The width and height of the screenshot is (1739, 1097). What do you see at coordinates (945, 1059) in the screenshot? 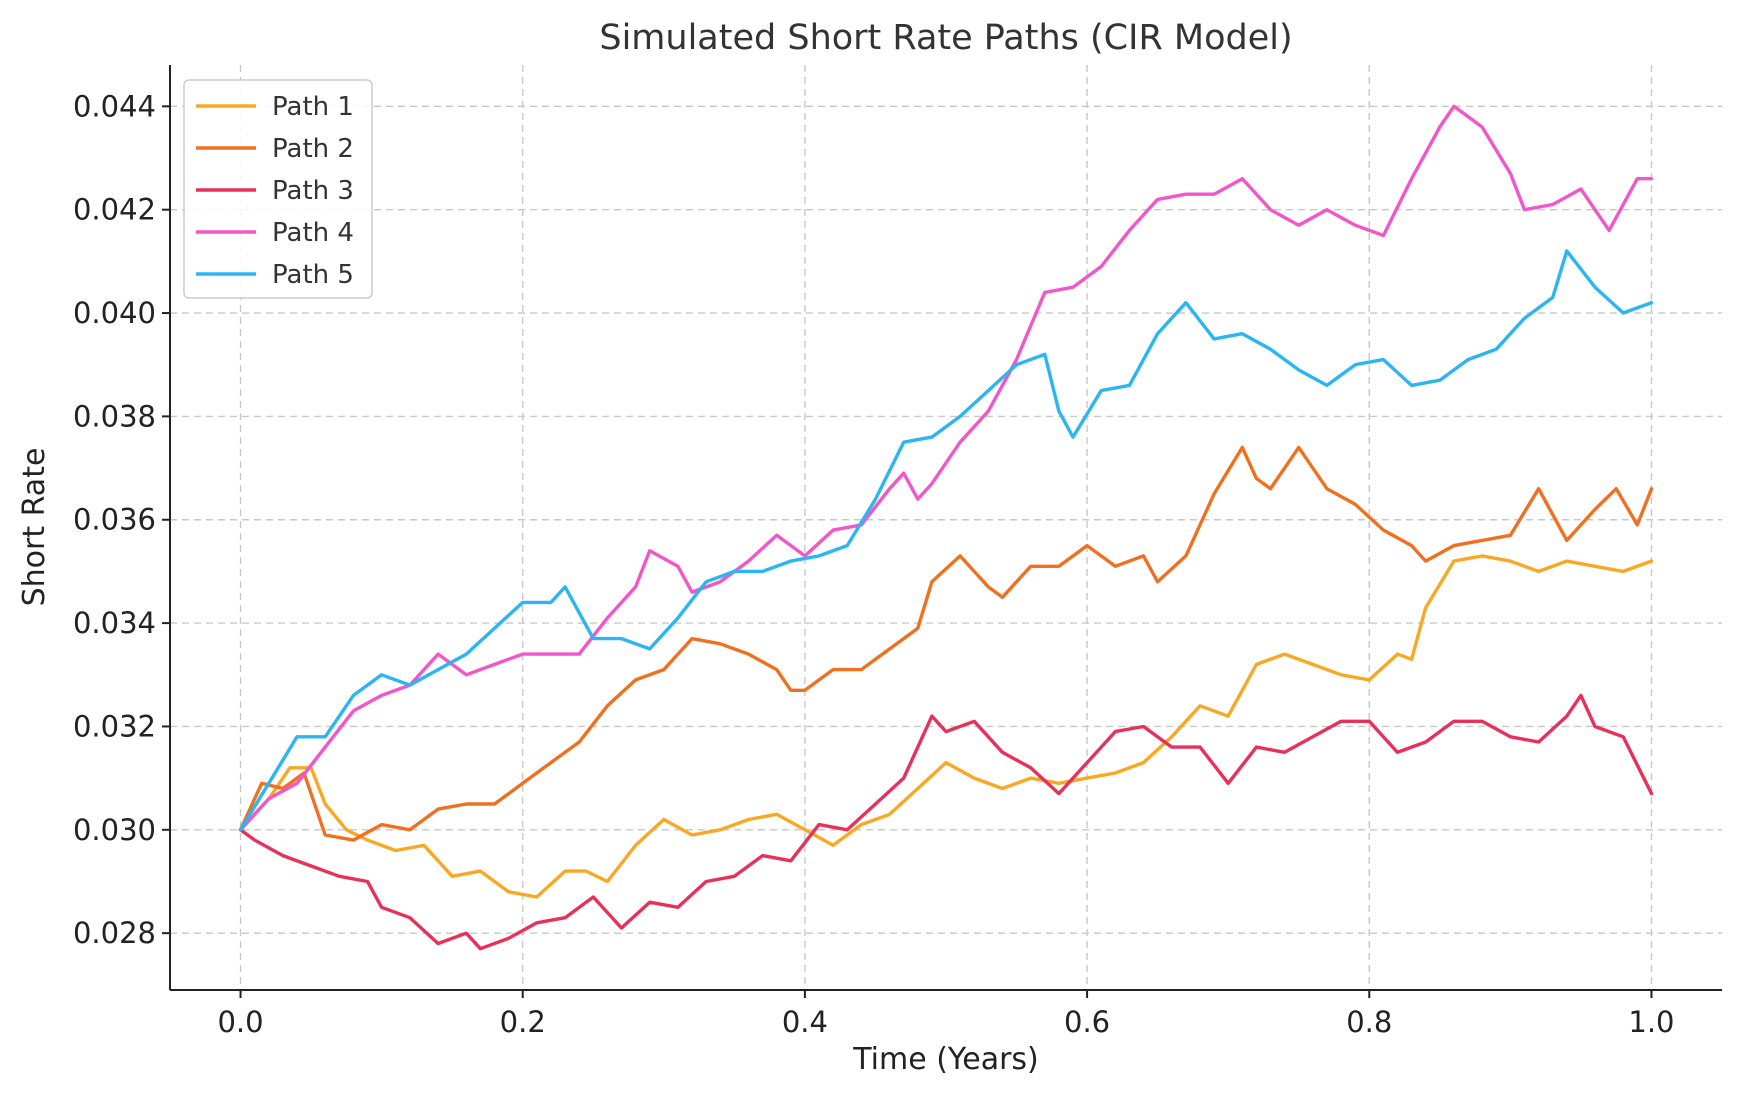
I see `x-axis-label: Time (Years)` at bounding box center [945, 1059].